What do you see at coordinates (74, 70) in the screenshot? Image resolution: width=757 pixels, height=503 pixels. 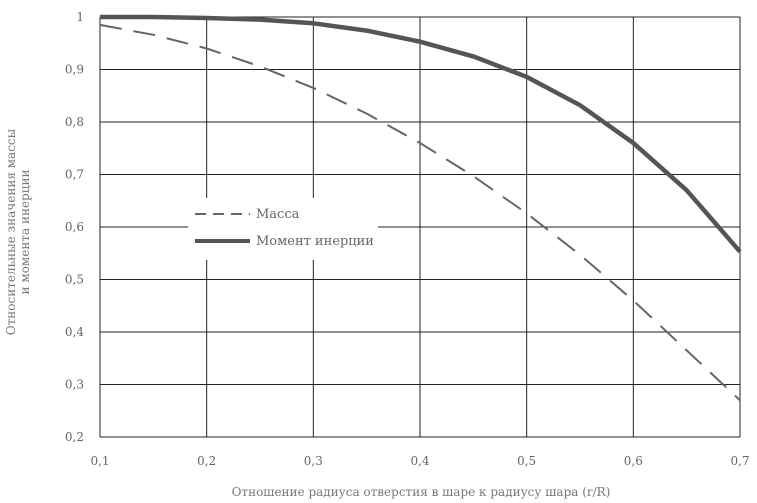 I see `y-tick-label: 0,9` at bounding box center [74, 70].